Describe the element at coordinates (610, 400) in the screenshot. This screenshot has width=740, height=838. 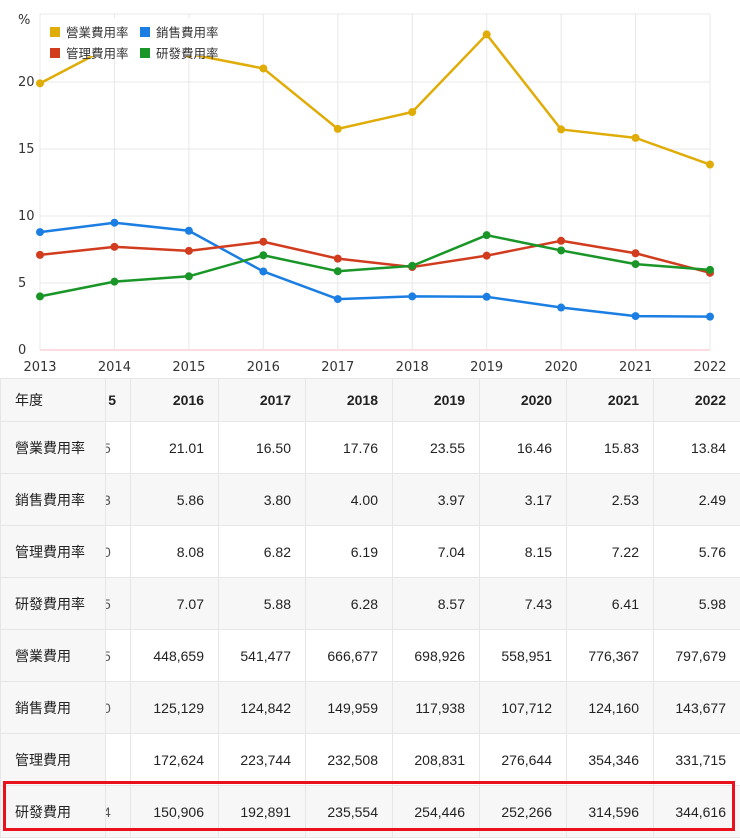
I see `year-header: 2021` at that location.